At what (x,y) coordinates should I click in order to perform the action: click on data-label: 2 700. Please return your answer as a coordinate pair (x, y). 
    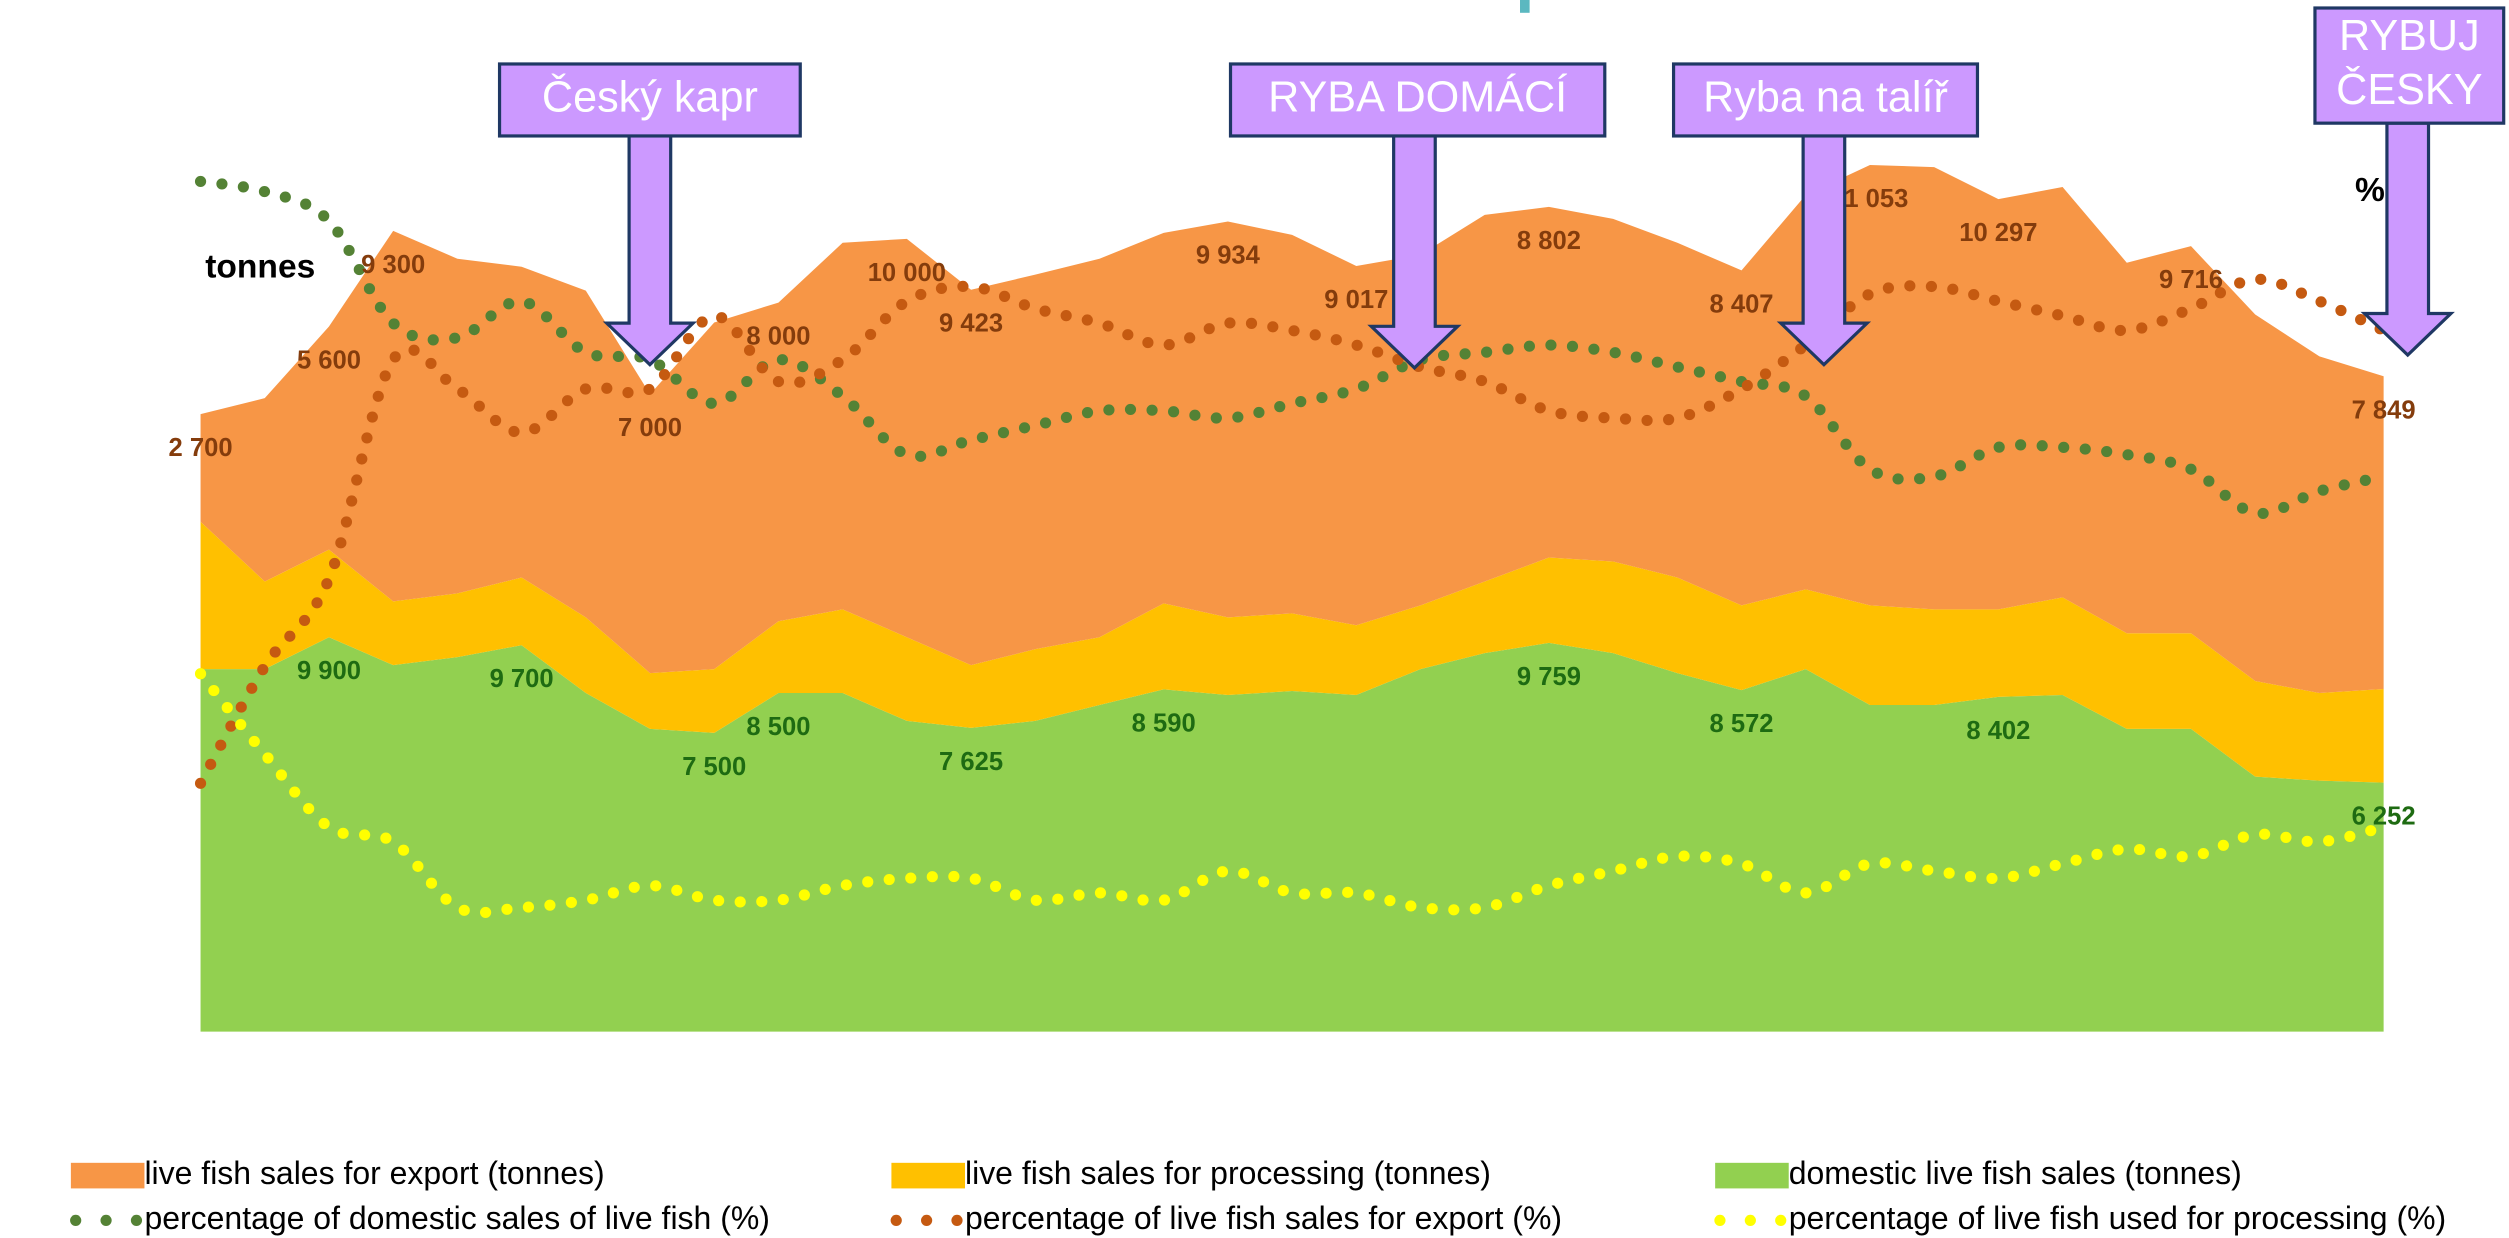
    Looking at the image, I should click on (201, 448).